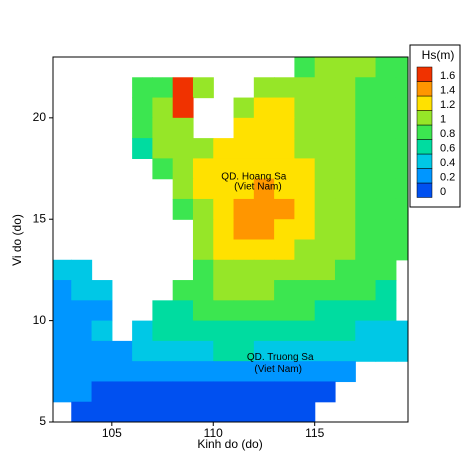  Describe the element at coordinates (17, 240) in the screenshot. I see `y-axis-label: Vi do (do)` at that location.